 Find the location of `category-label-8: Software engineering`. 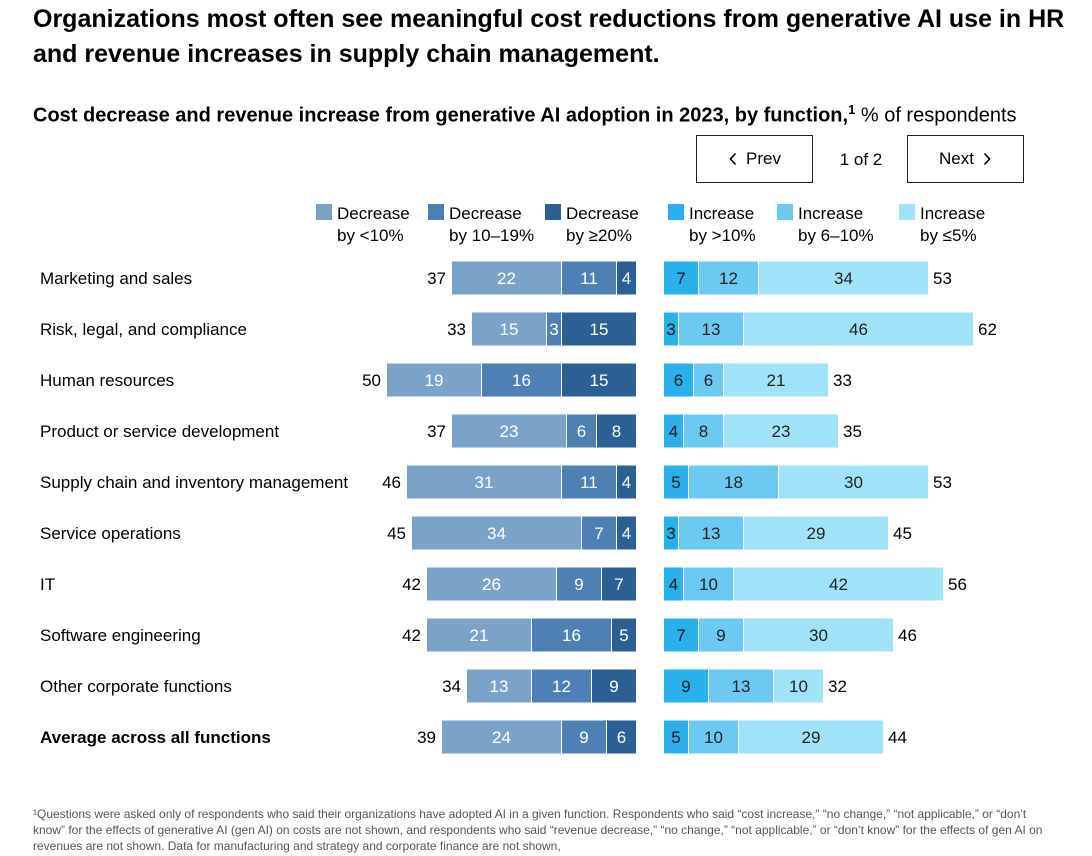

category-label-8: Software engineering is located at coordinates (120, 635).